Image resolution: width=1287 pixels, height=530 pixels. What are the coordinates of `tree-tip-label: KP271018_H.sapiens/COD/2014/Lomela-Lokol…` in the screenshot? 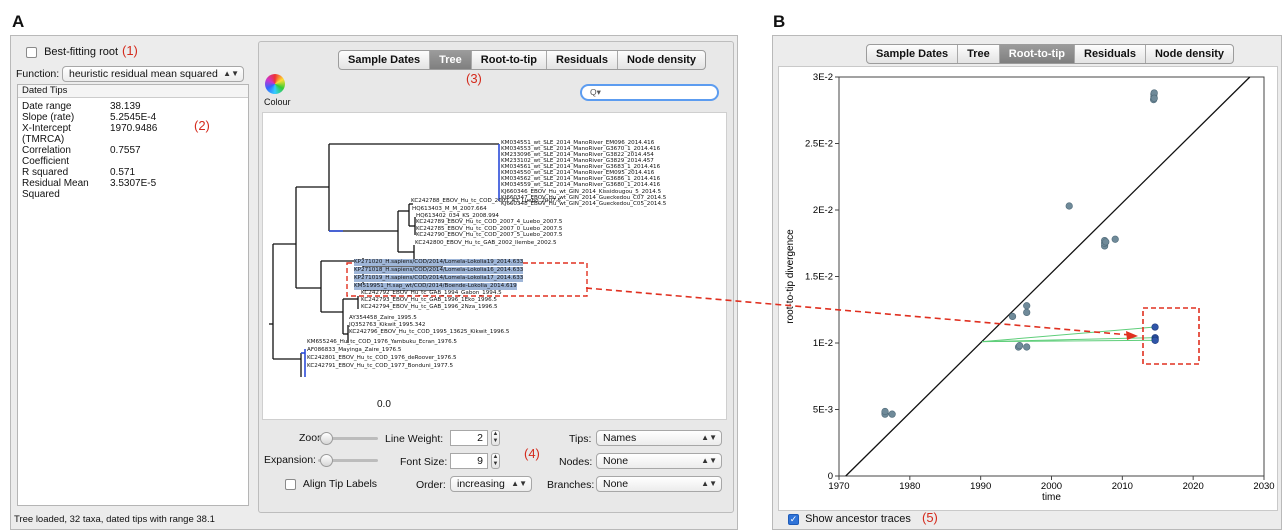 It's located at (439, 270).